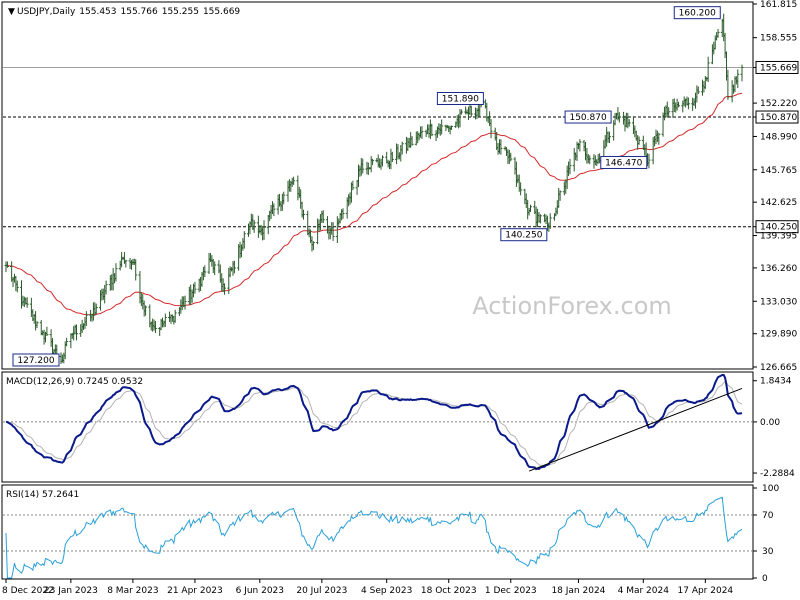  What do you see at coordinates (511, 591) in the screenshot?
I see `time-tick-label: 1 Dec 2023` at bounding box center [511, 591].